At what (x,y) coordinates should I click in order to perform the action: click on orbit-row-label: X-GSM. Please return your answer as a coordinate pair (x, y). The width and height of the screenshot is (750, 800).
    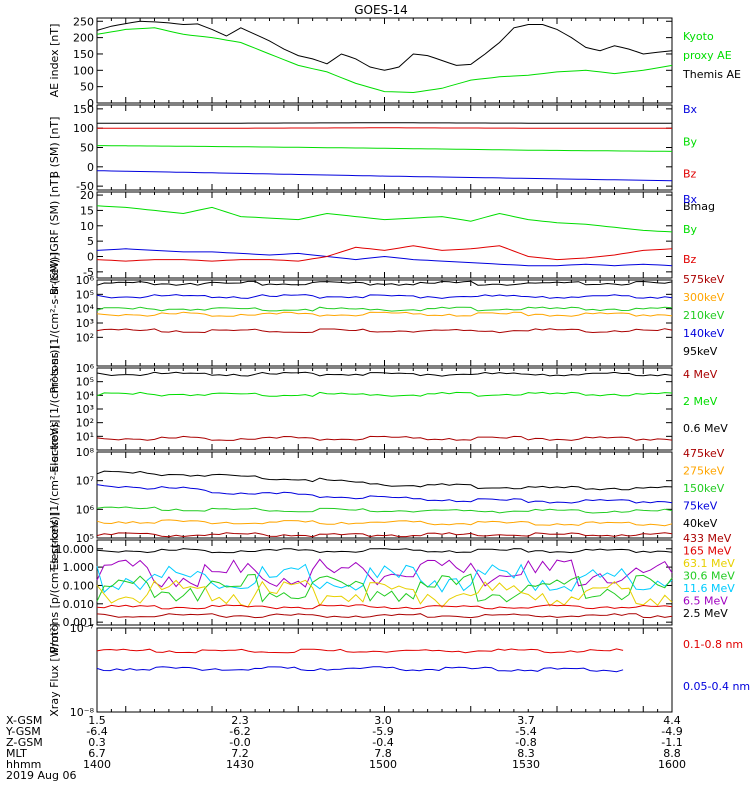
    Looking at the image, I should click on (24, 720).